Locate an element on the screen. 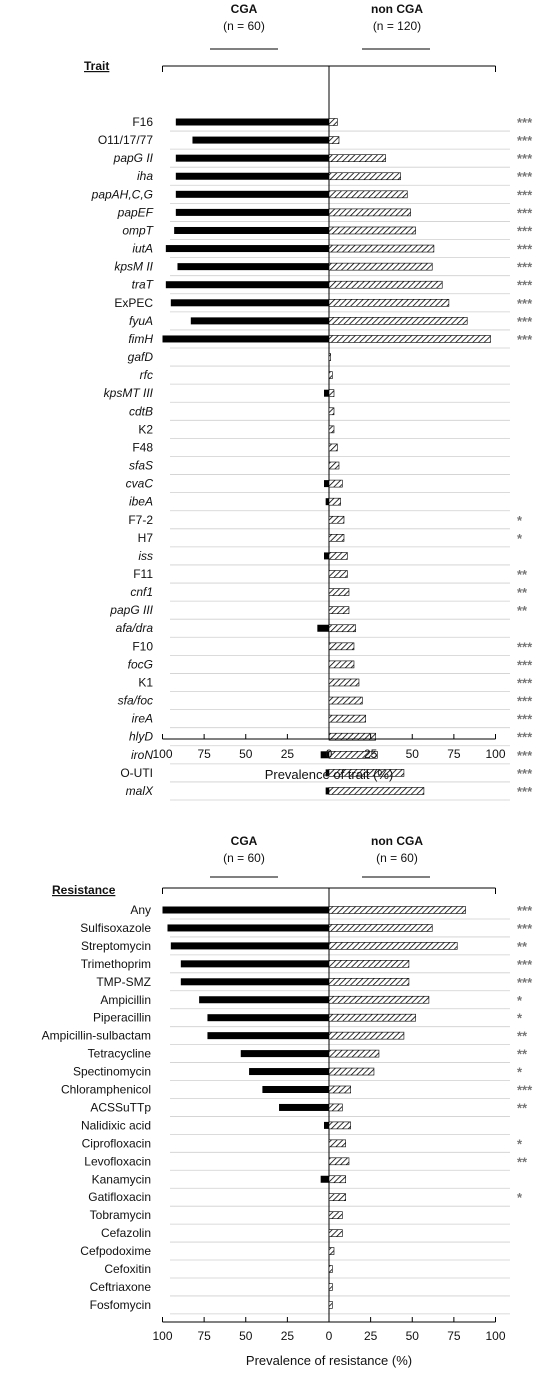 This screenshot has width=546, height=1388. left-group-n: (n = 60) is located at coordinates (244, 858).